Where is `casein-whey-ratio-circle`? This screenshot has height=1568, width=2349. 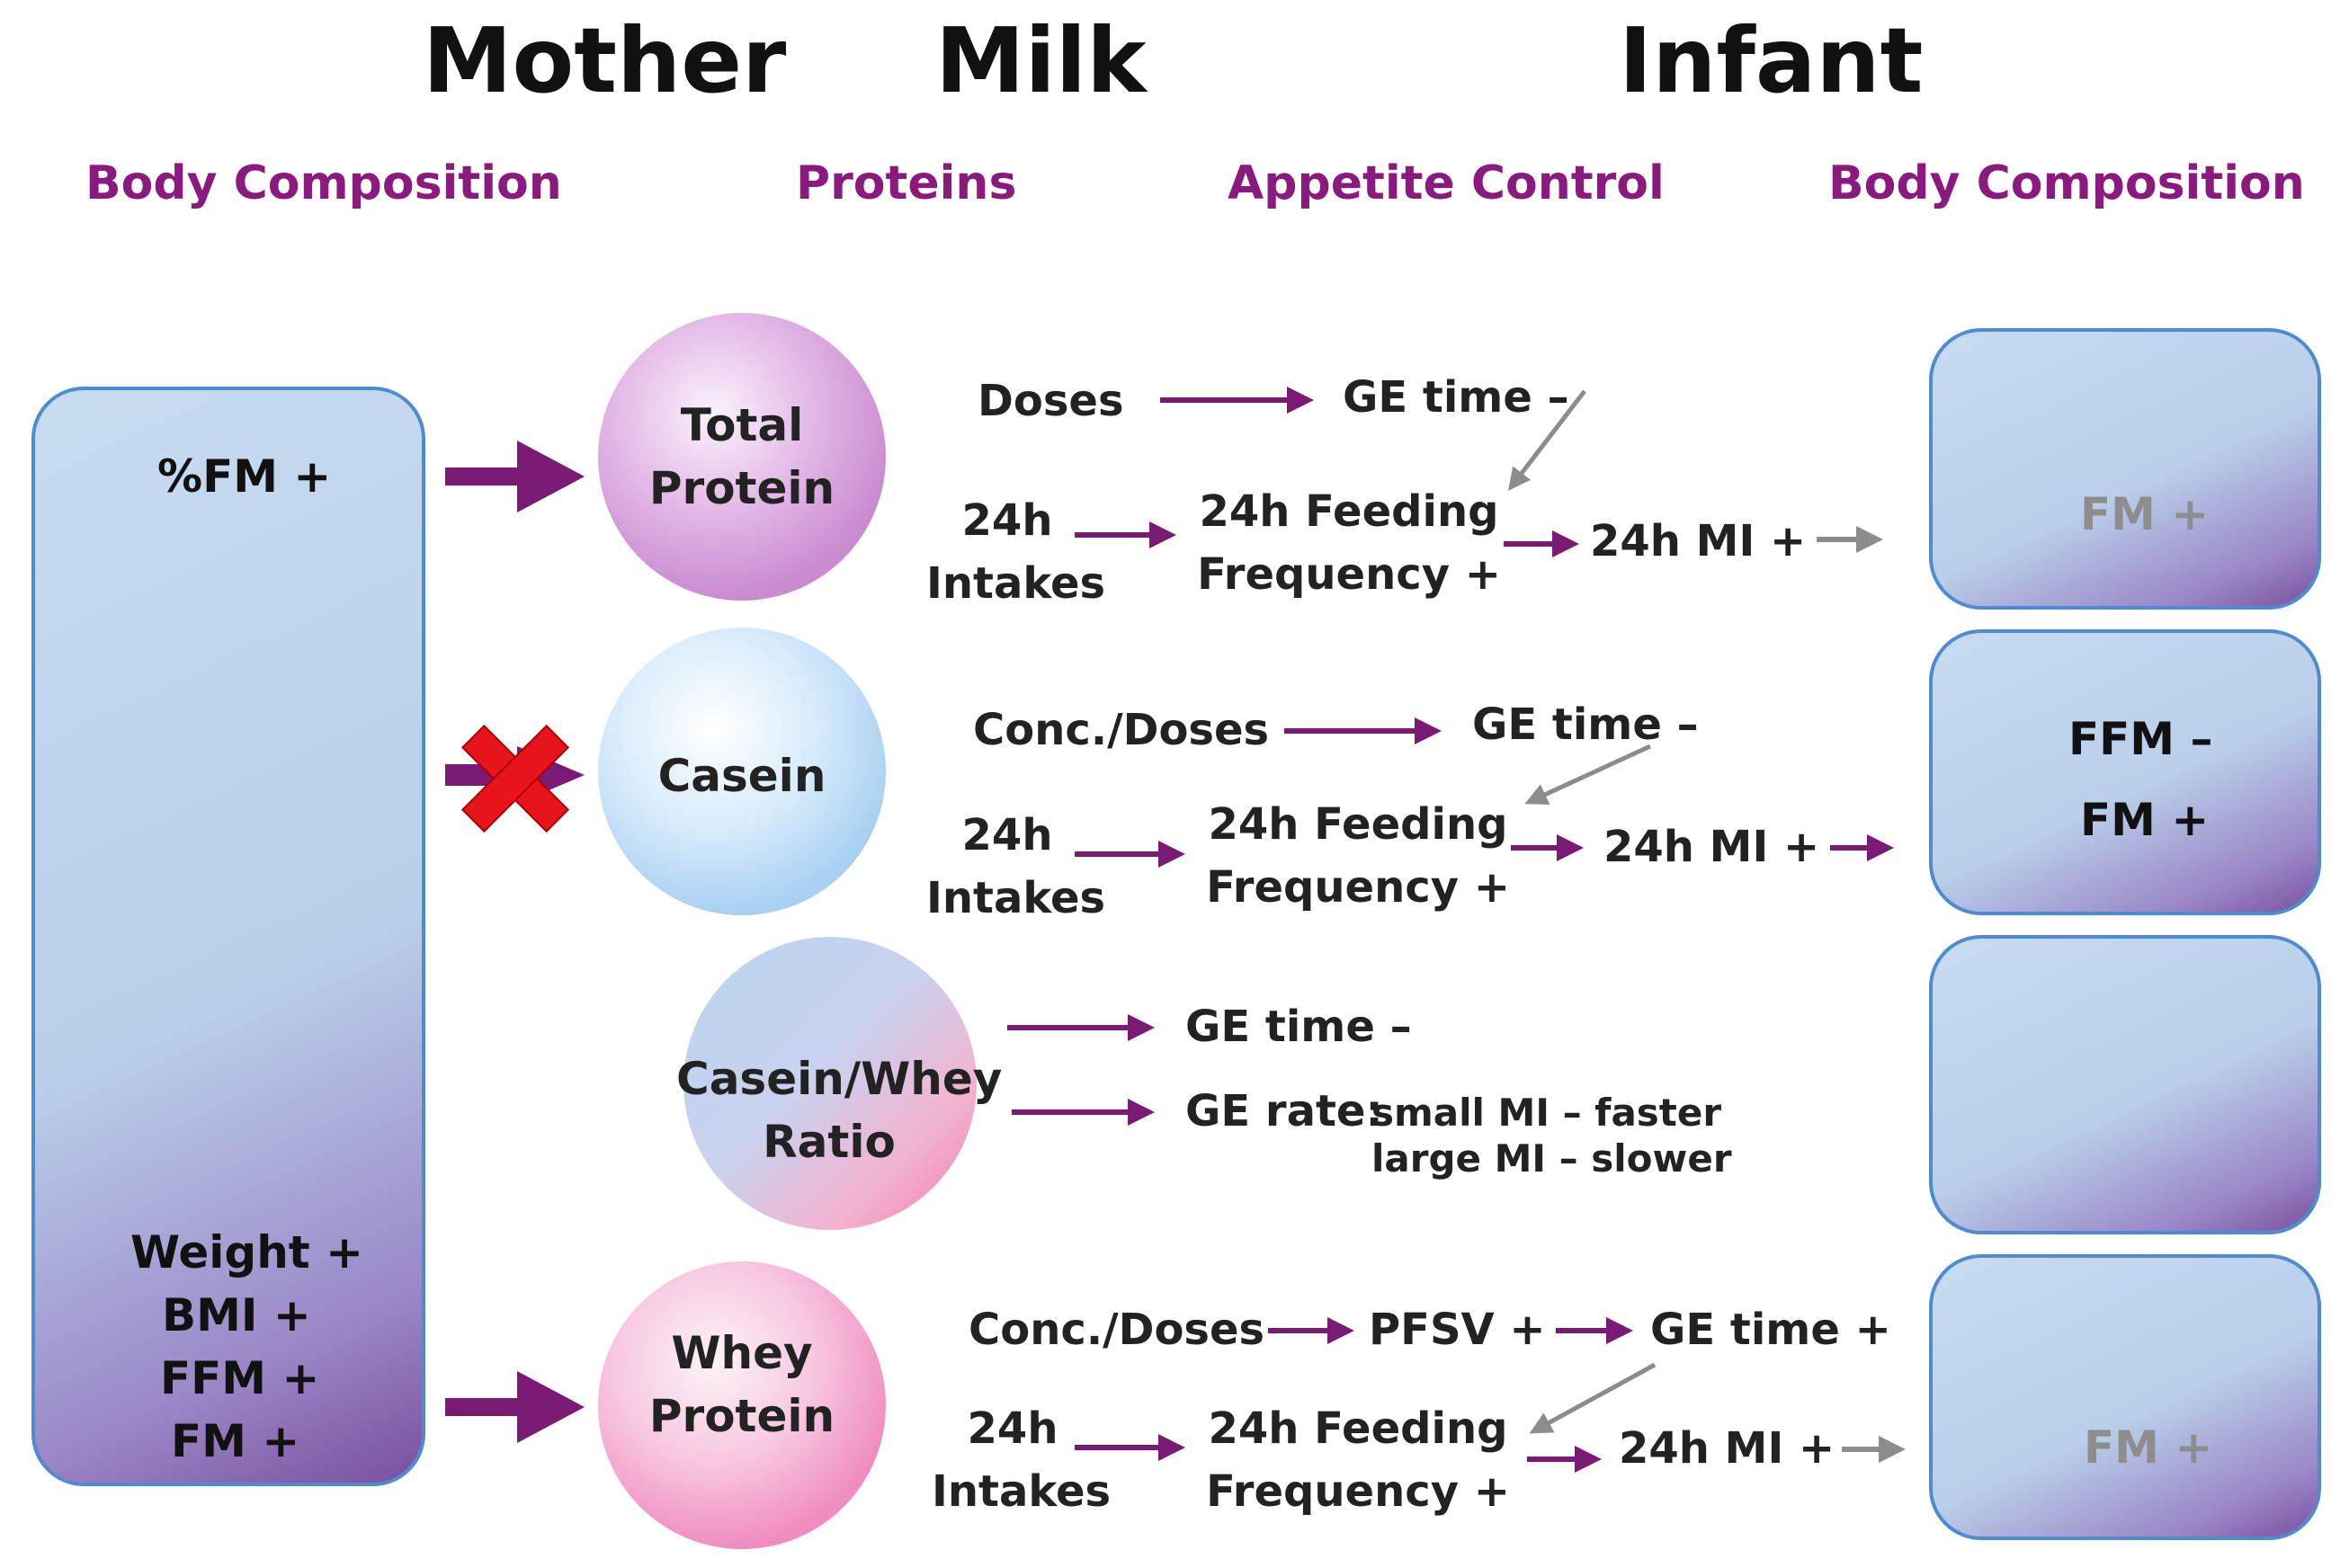
casein-whey-ratio-circle is located at coordinates (830, 1083).